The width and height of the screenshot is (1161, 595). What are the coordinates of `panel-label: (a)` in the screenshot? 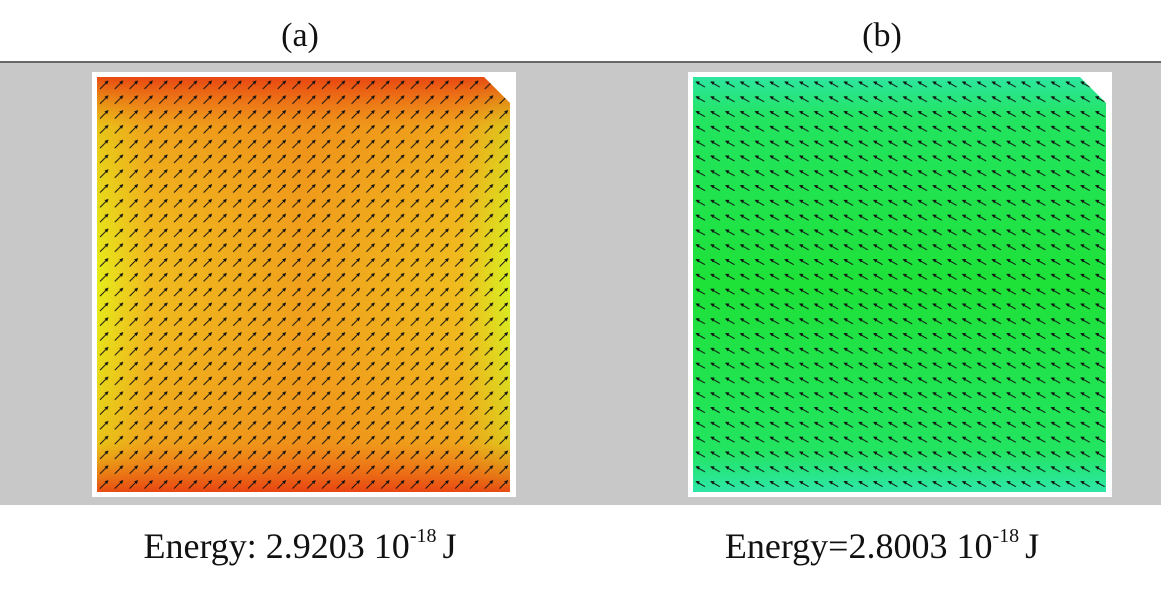 It's located at (300, 35).